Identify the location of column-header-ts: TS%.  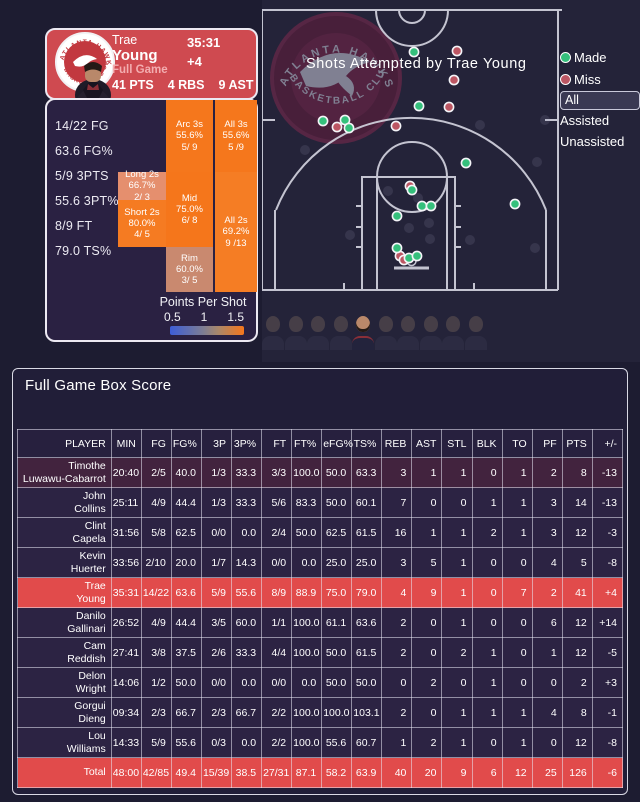
(367, 443).